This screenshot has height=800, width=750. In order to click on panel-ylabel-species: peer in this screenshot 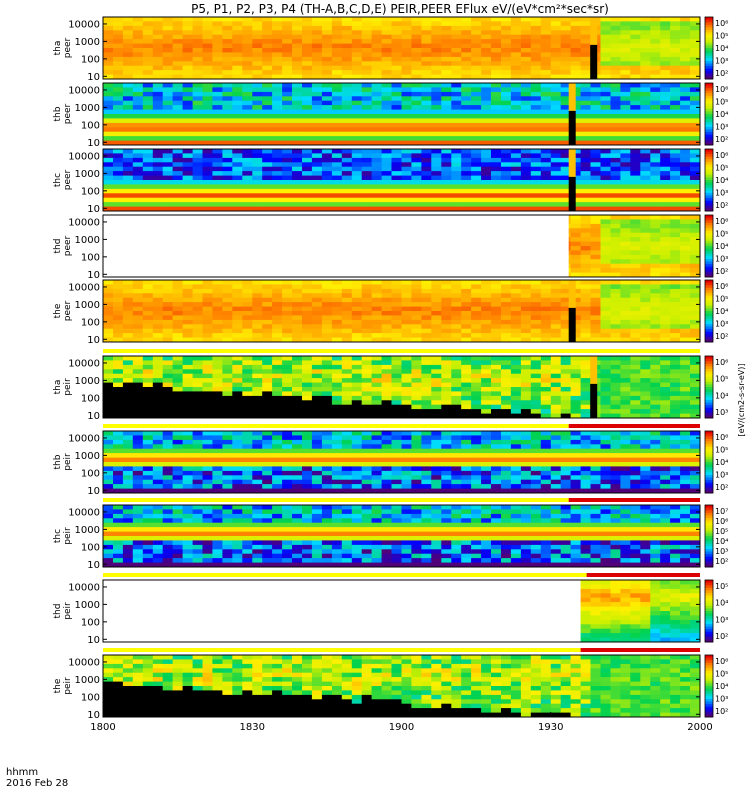, I will do `click(68, 47)`.